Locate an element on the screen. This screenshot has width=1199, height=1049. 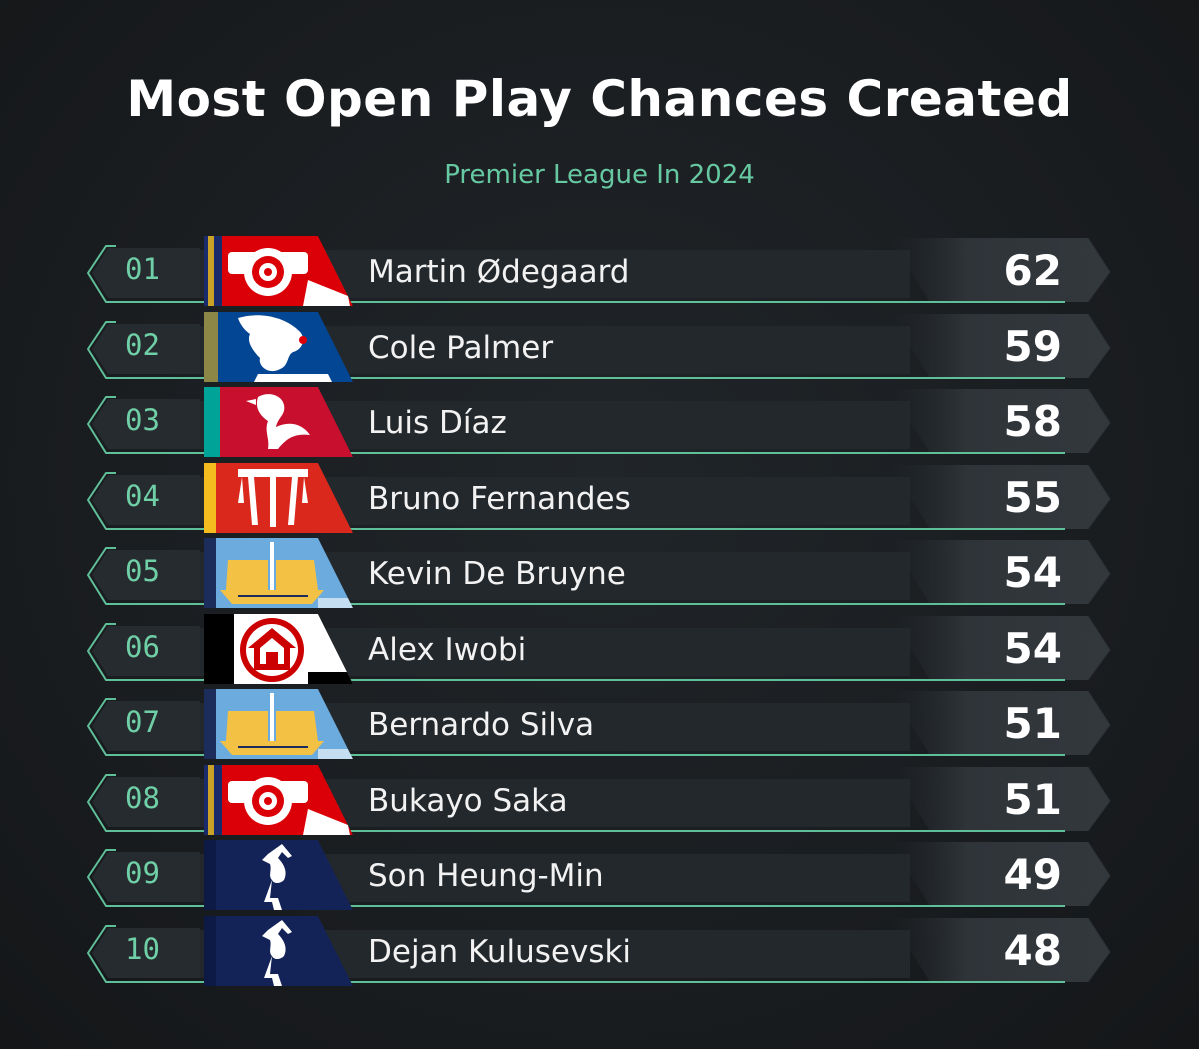
table-row: 01 Martin Ødegaard 62 is located at coordinates (600, 272).